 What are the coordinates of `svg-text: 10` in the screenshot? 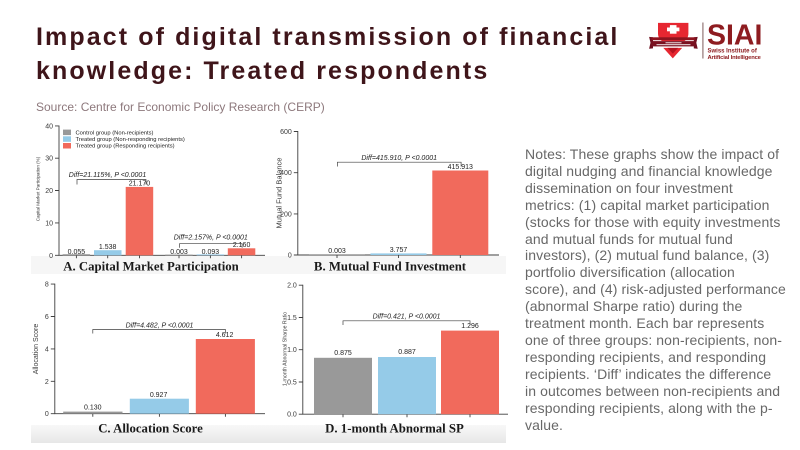 It's located at (49, 223).